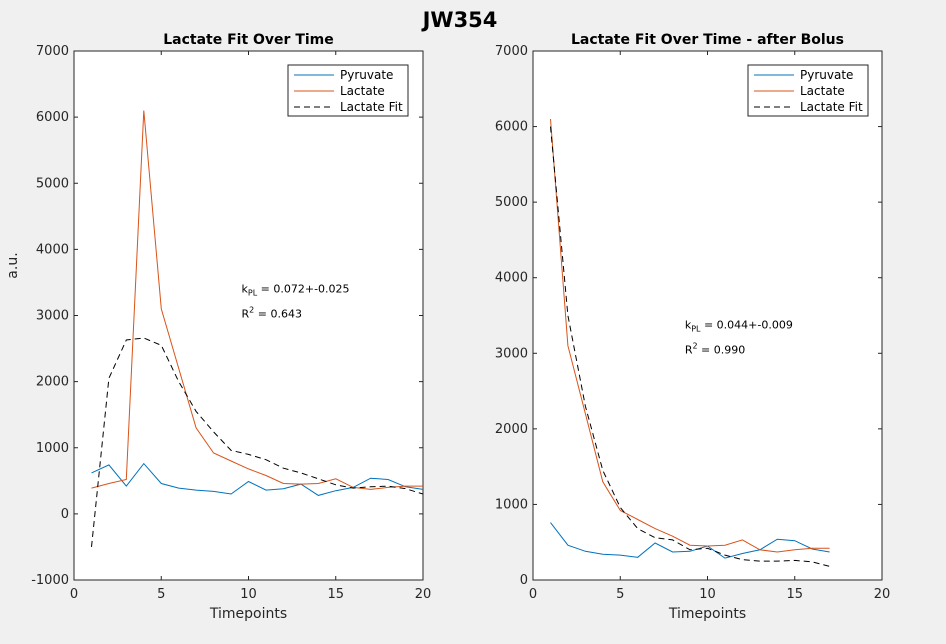 Image resolution: width=946 pixels, height=644 pixels. I want to click on kpl-annotation: kPL = 0.044+-0.009, so click(739, 325).